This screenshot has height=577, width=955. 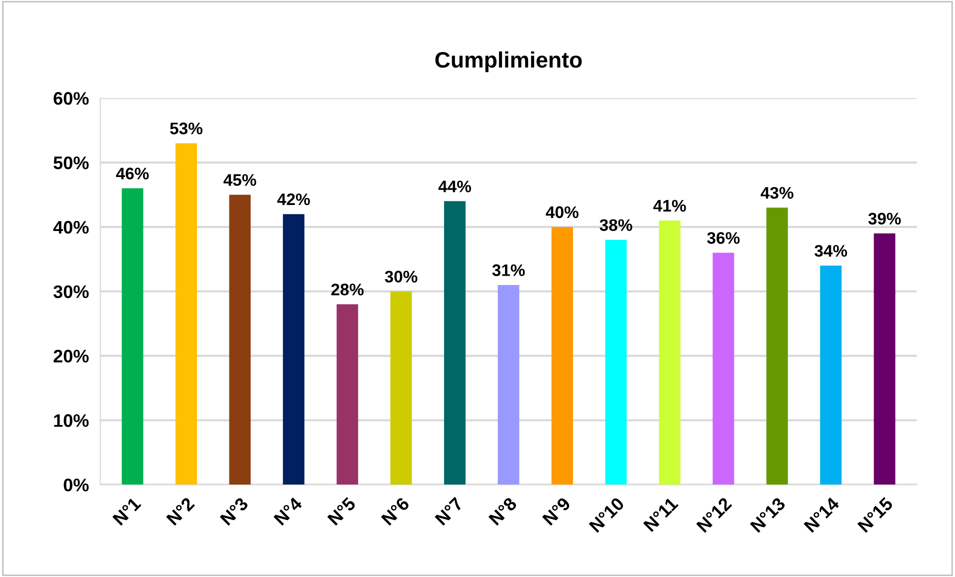 What do you see at coordinates (71, 98) in the screenshot?
I see `y-tick-label: 60%` at bounding box center [71, 98].